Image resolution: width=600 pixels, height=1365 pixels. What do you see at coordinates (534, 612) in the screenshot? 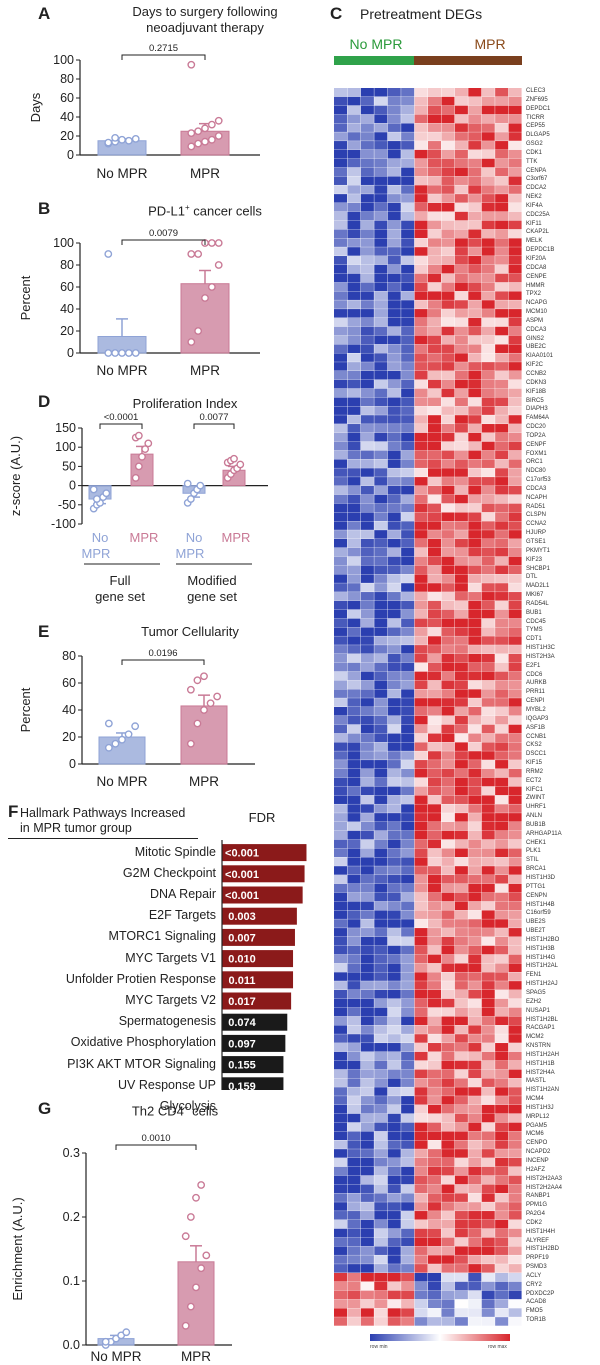
I see `panel-c-gene-label: BUB1` at bounding box center [534, 612].